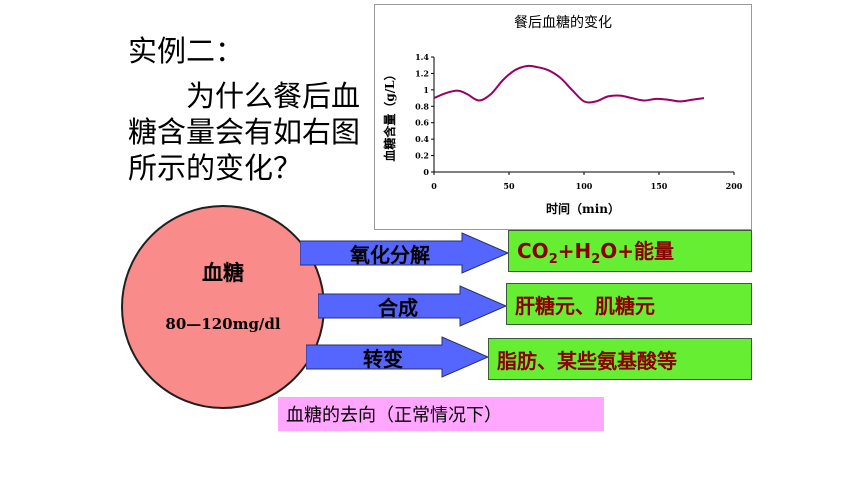  What do you see at coordinates (223, 273) in the screenshot?
I see `blood-glucose-label: 血糖` at bounding box center [223, 273].